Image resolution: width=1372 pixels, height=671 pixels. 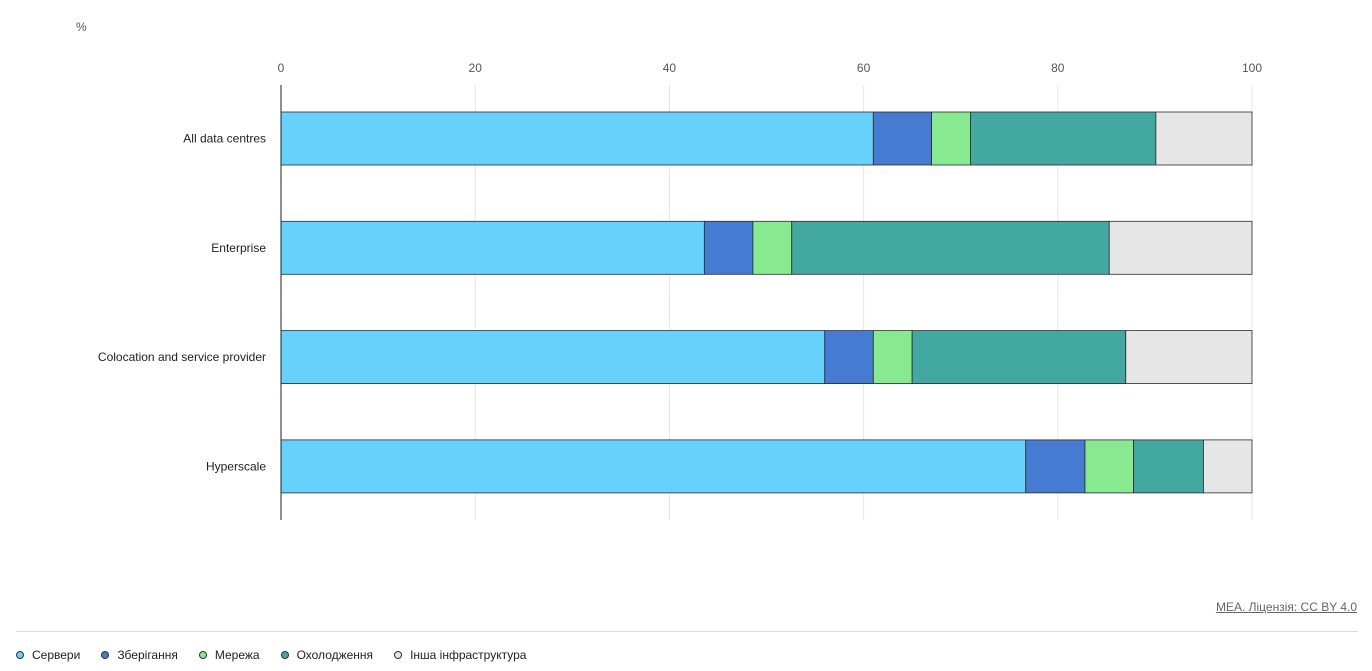 I want to click on source-credit-link: МЕА. Ліцензія: CC BY 4.0, so click(x=1286, y=607).